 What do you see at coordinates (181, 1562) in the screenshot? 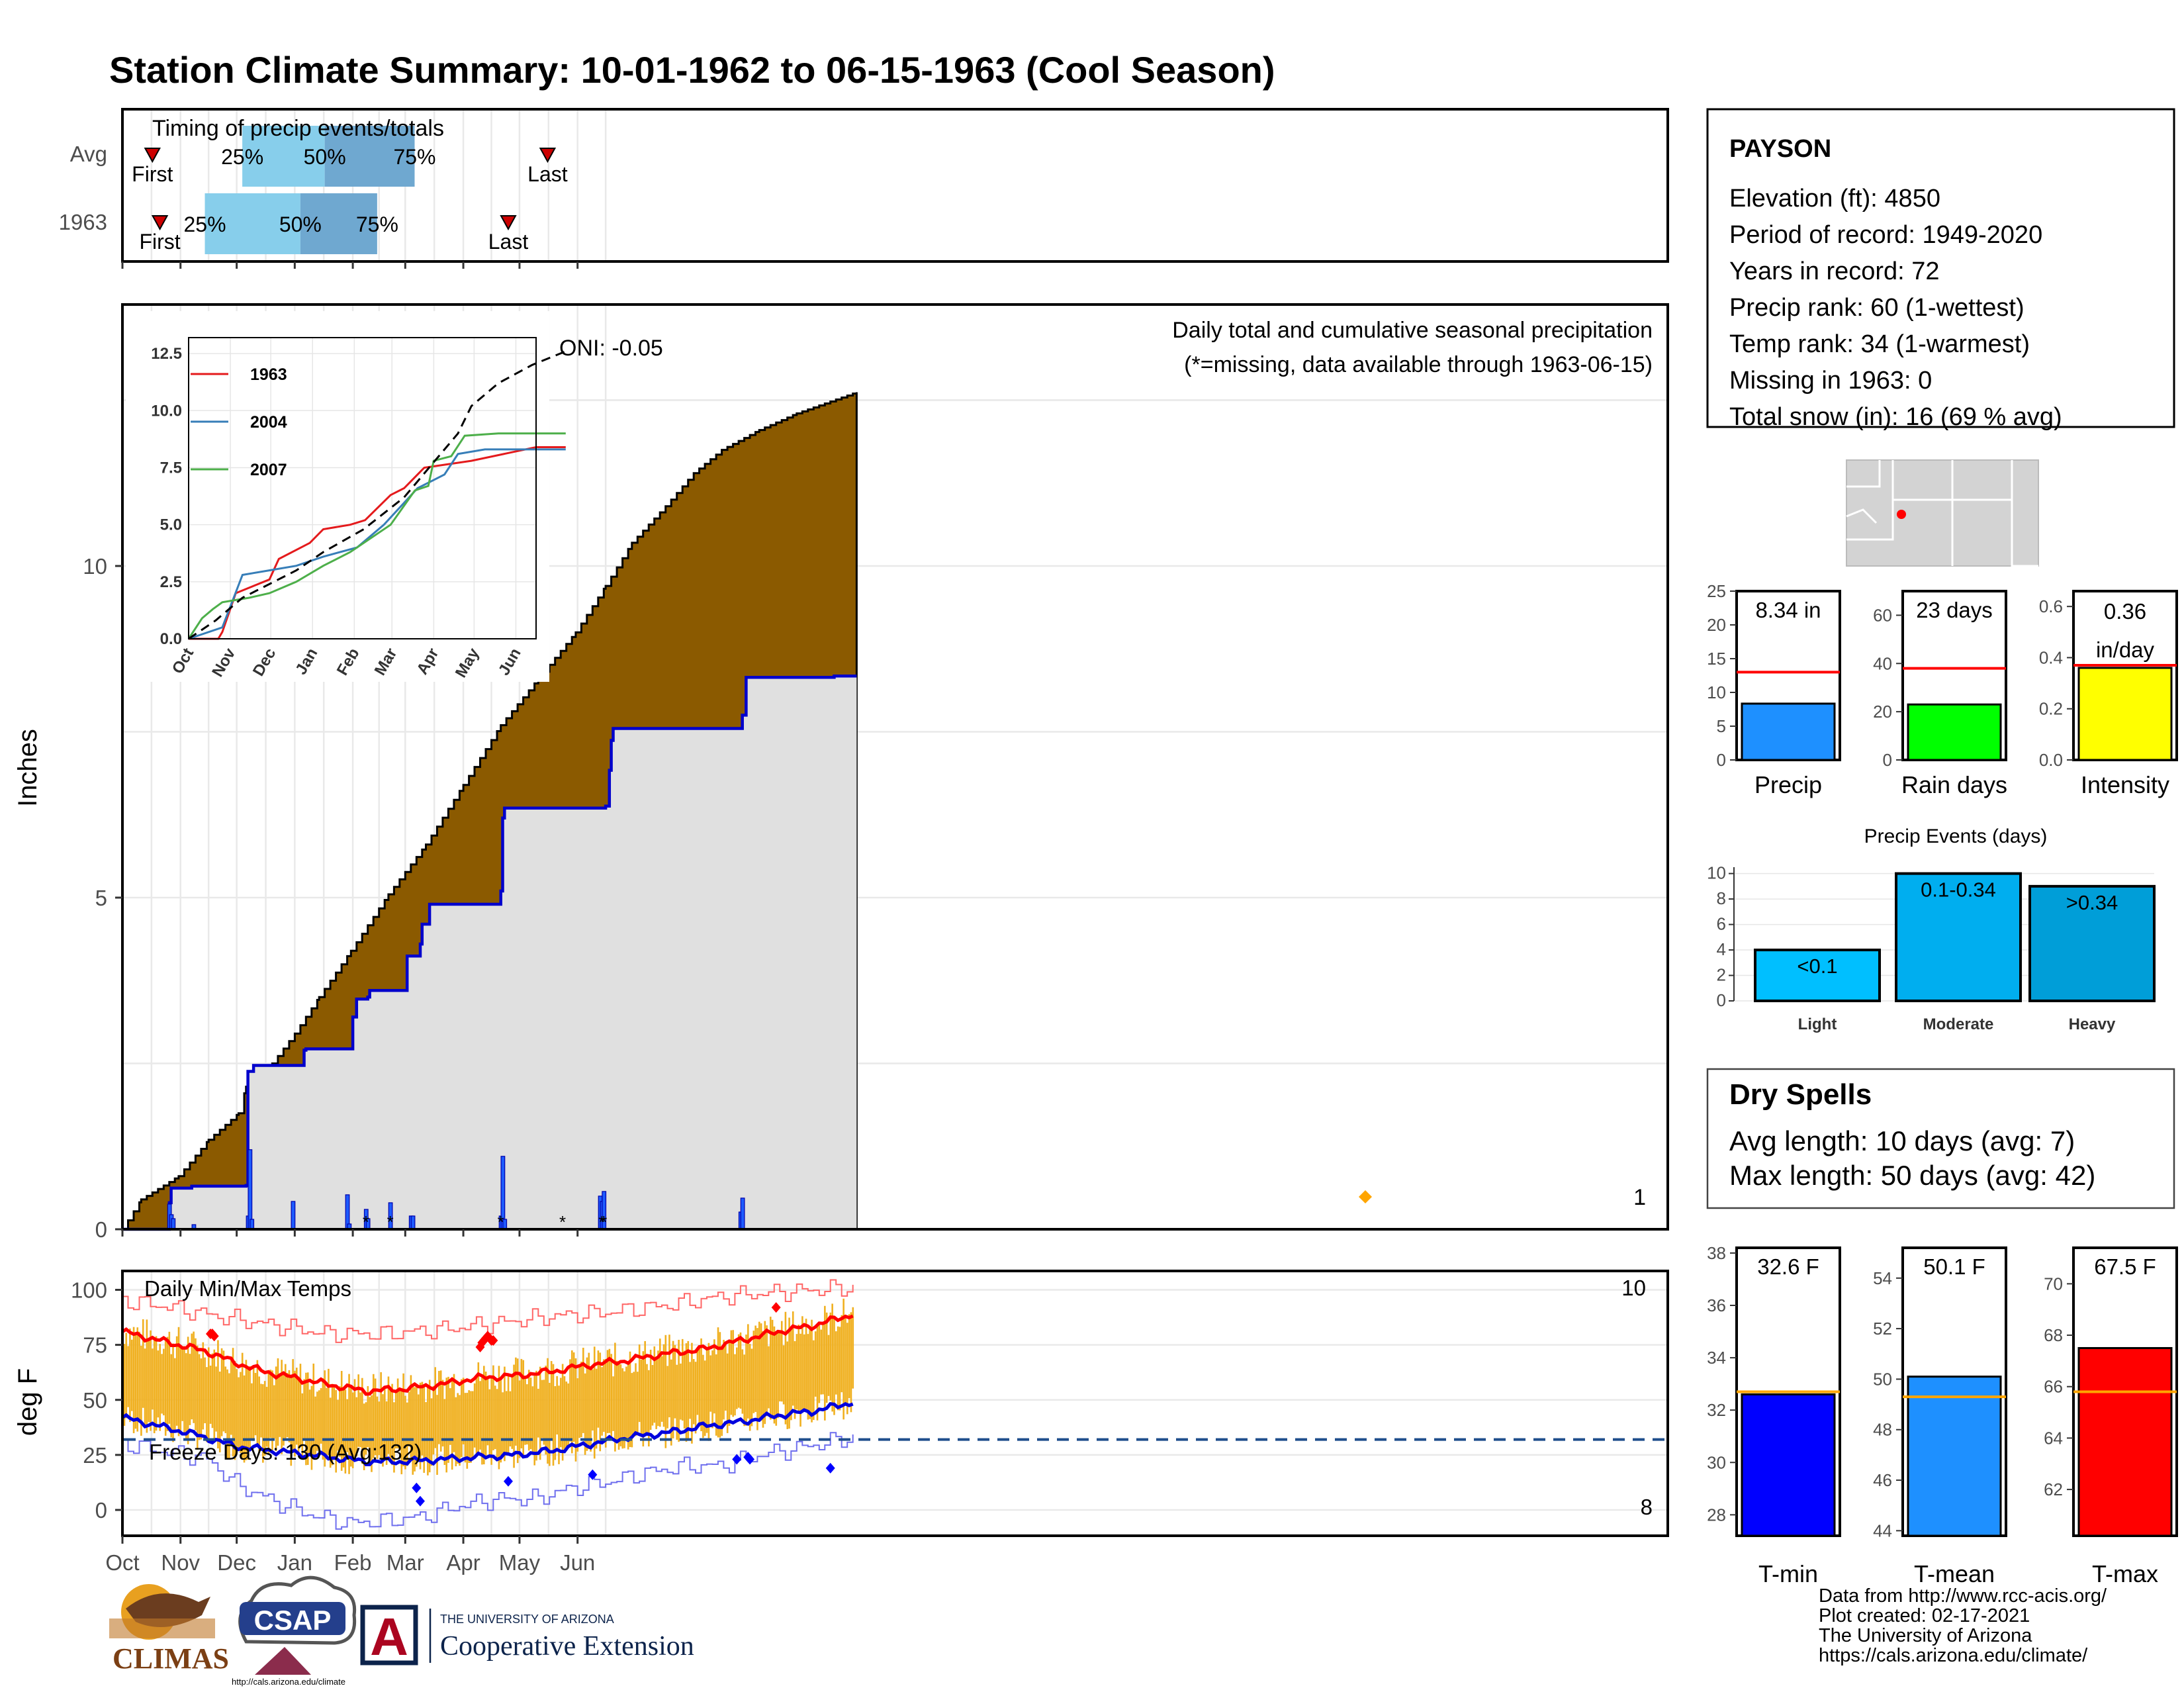
I see `month-label-nov: Nov` at bounding box center [181, 1562].